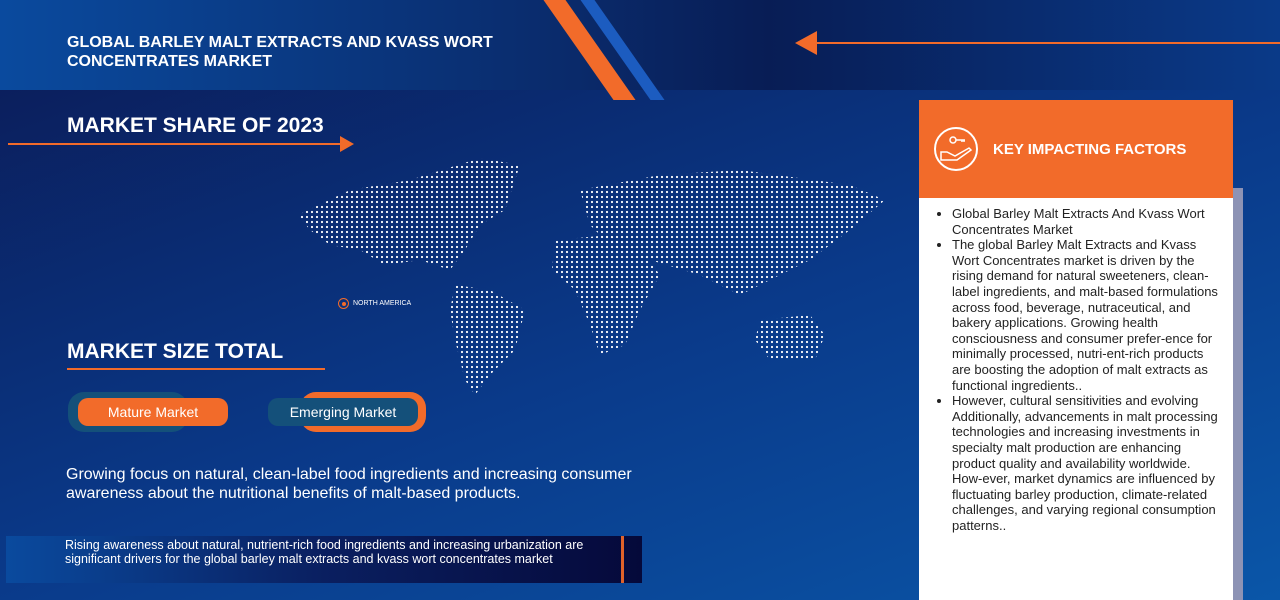 This screenshot has height=600, width=1280. I want to click on north-america, so click(409, 214).